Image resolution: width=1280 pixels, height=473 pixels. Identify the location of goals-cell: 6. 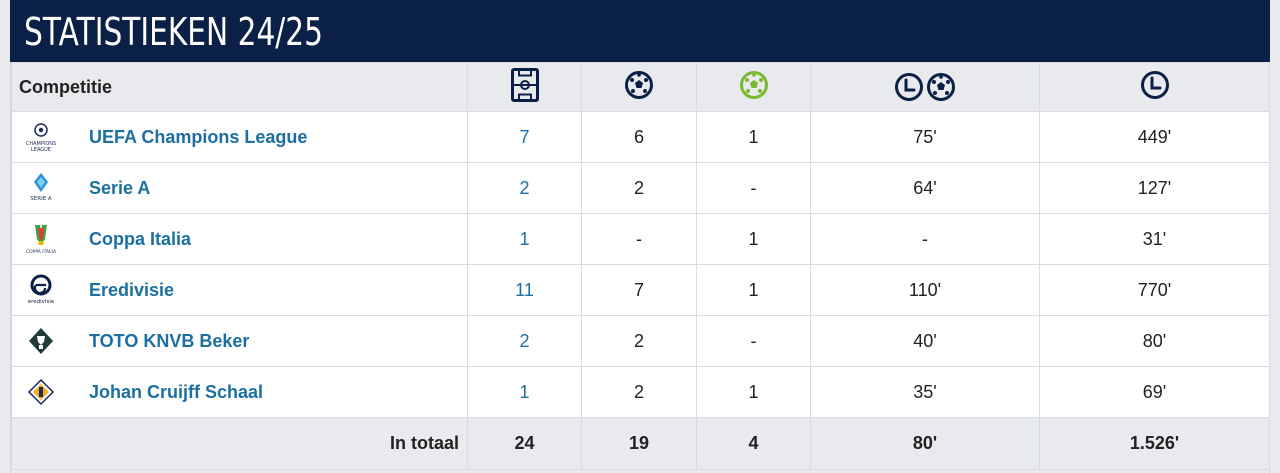
(639, 137).